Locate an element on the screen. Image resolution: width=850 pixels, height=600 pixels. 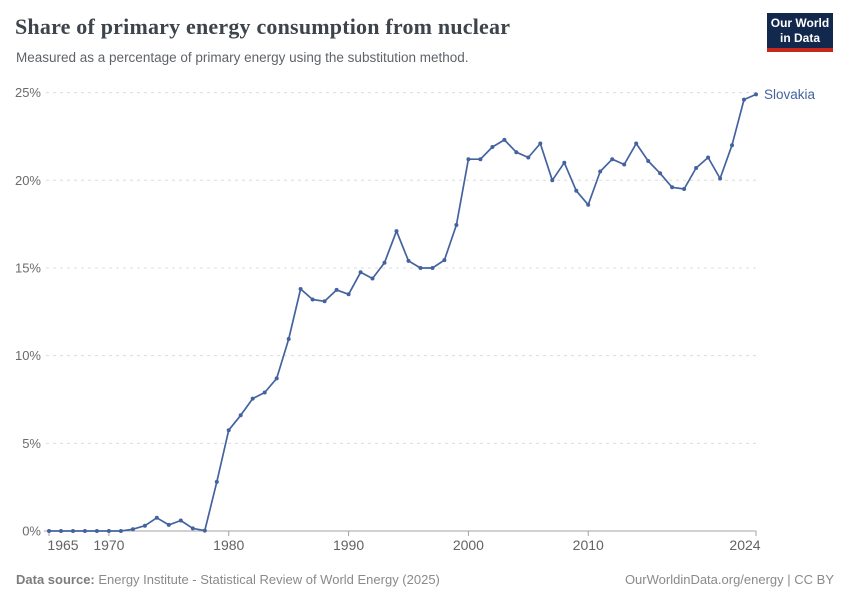
y-axis-tick-label: 15% is located at coordinates (28, 267).